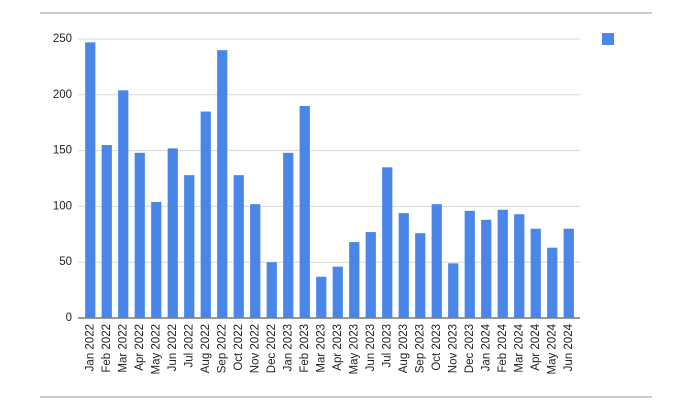 The height and width of the screenshot is (402, 690). What do you see at coordinates (222, 348) in the screenshot?
I see `x-tick-label: Sep 2022` at bounding box center [222, 348].